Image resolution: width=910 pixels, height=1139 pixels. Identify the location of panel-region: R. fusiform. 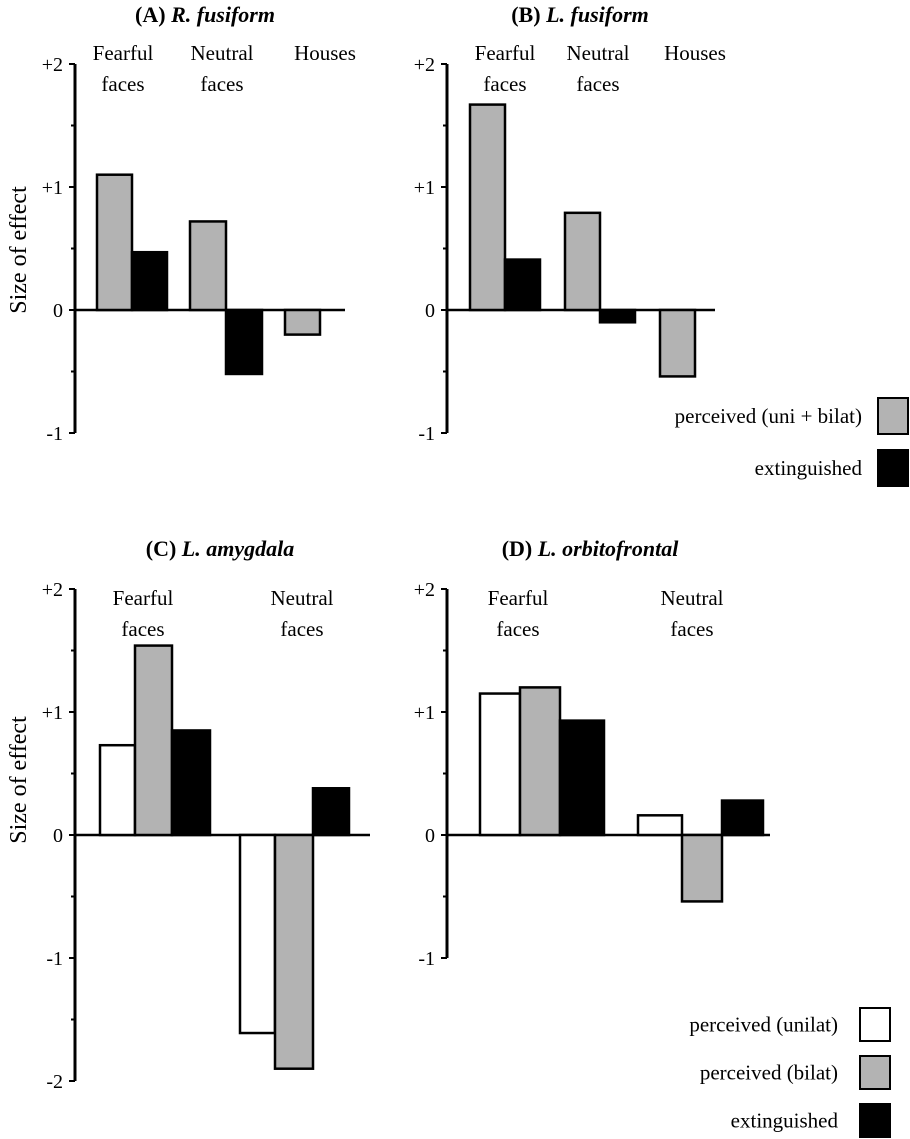
(222, 14).